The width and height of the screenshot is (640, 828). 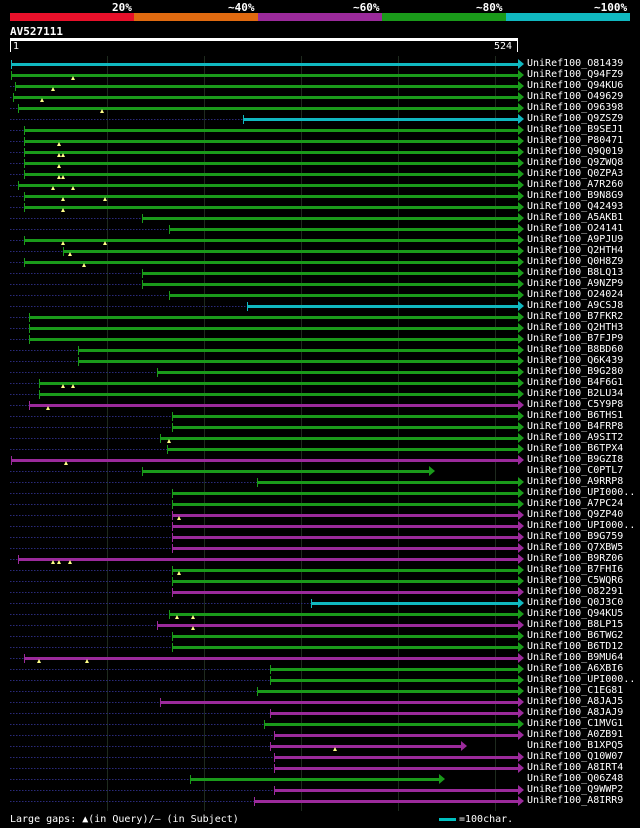 What do you see at coordinates (575, 503) in the screenshot?
I see `hit-id-link: UniRef100_A7PC24` at bounding box center [575, 503].